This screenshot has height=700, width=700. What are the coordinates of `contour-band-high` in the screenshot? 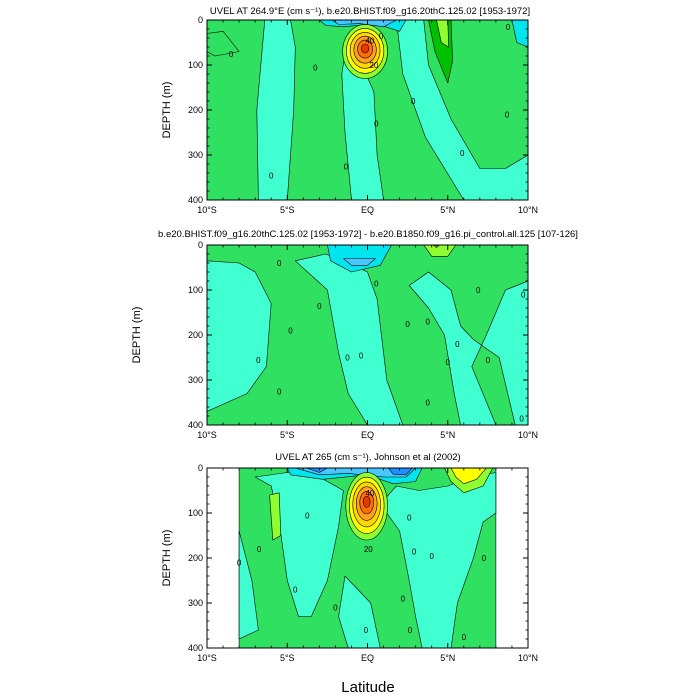 It's located at (468, 476).